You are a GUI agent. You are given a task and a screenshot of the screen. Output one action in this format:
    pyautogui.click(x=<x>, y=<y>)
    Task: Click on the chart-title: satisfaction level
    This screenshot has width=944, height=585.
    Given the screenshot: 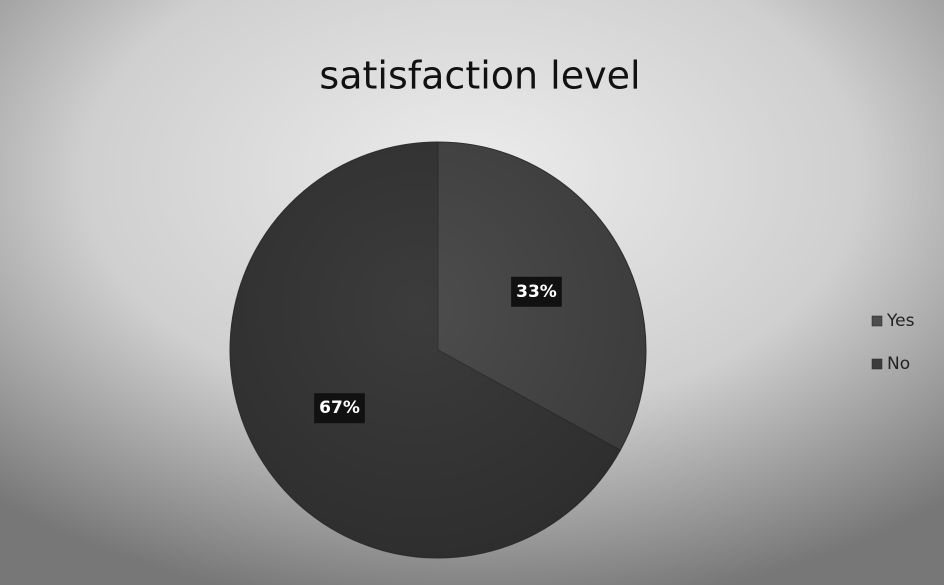 What is the action you would take?
    pyautogui.click(x=479, y=76)
    